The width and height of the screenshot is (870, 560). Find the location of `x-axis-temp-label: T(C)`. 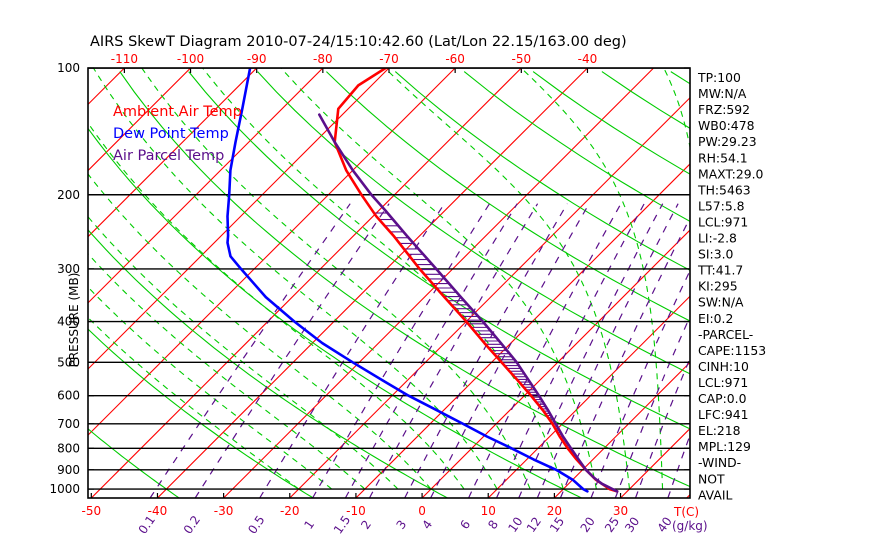

x-axis-temp-label: T(C) is located at coordinates (686, 512).